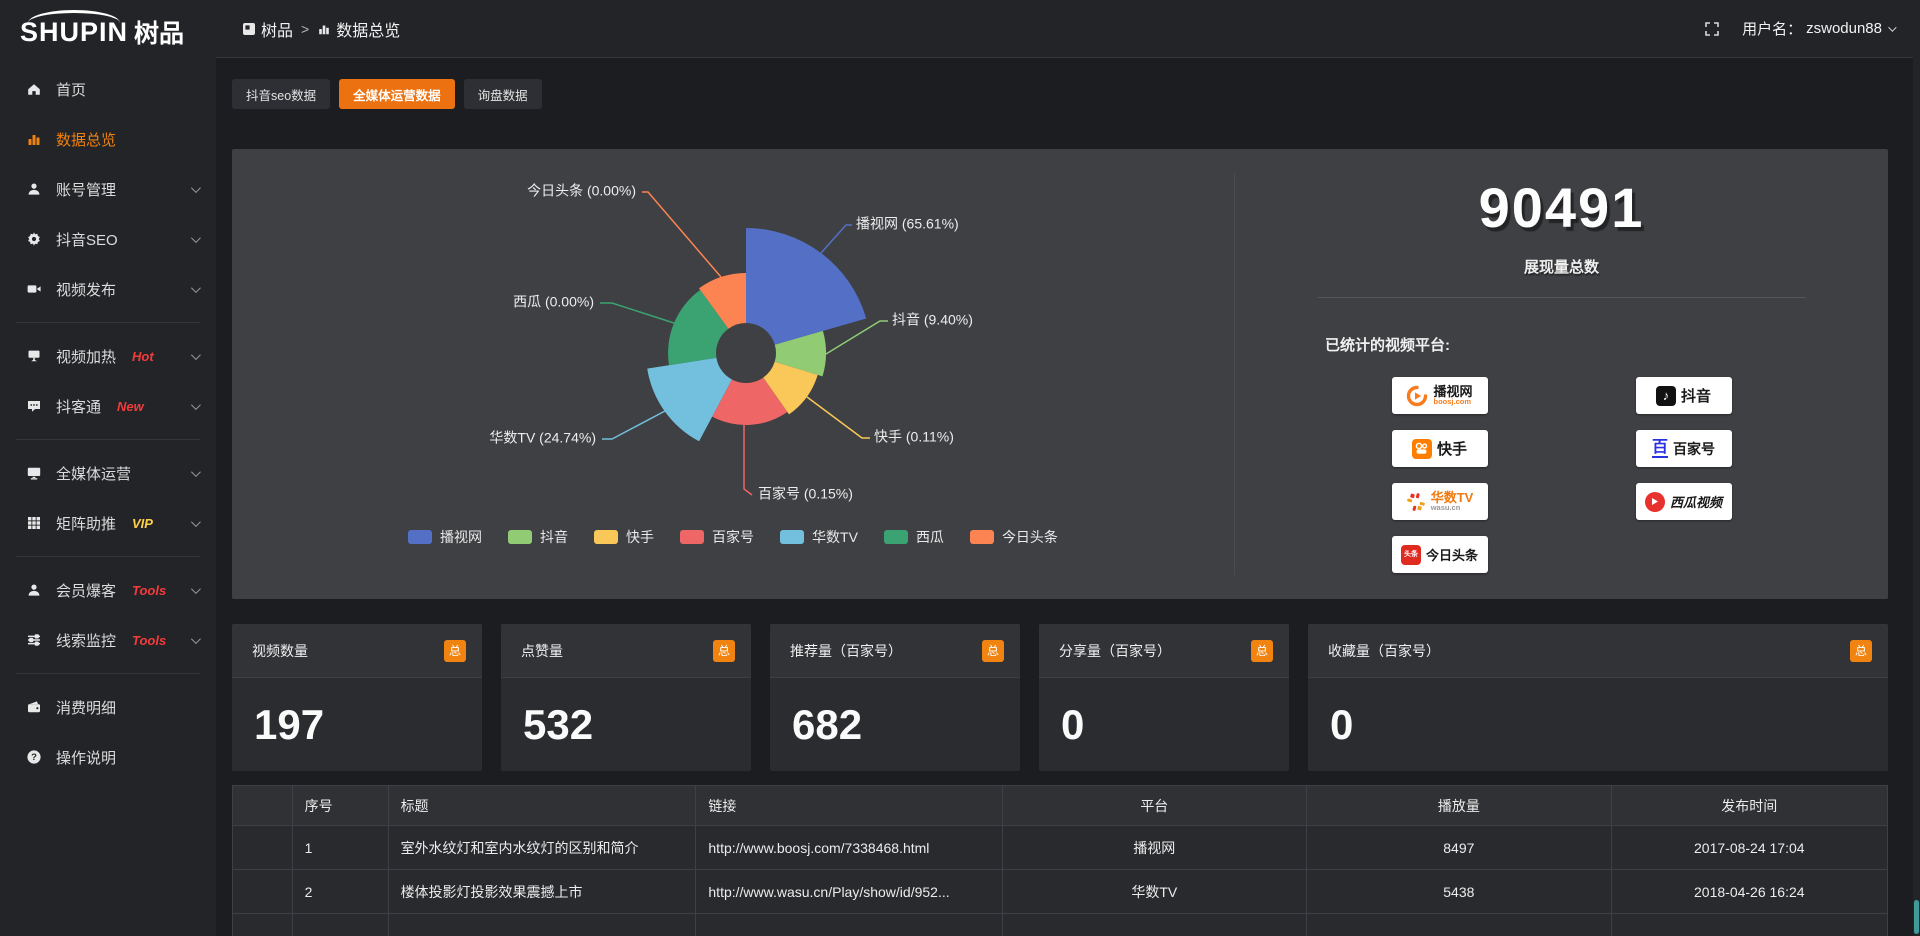 This screenshot has width=1920, height=936. What do you see at coordinates (502, 94) in the screenshot?
I see `tab-inquiry-data: 询盘数据` at bounding box center [502, 94].